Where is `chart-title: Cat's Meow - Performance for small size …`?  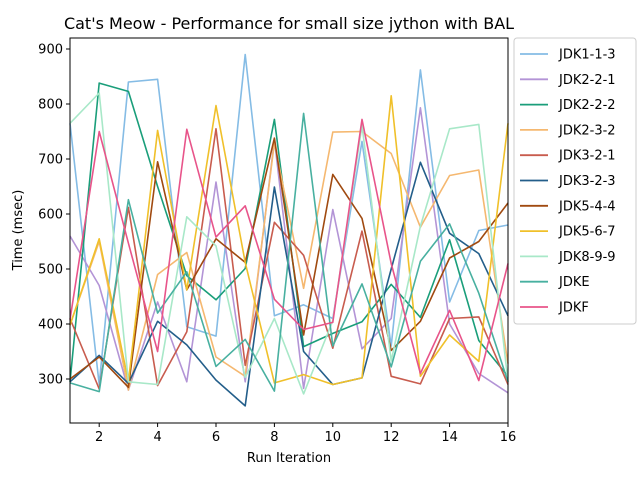 chart-title: Cat's Meow - Performance for small size … is located at coordinates (289, 23).